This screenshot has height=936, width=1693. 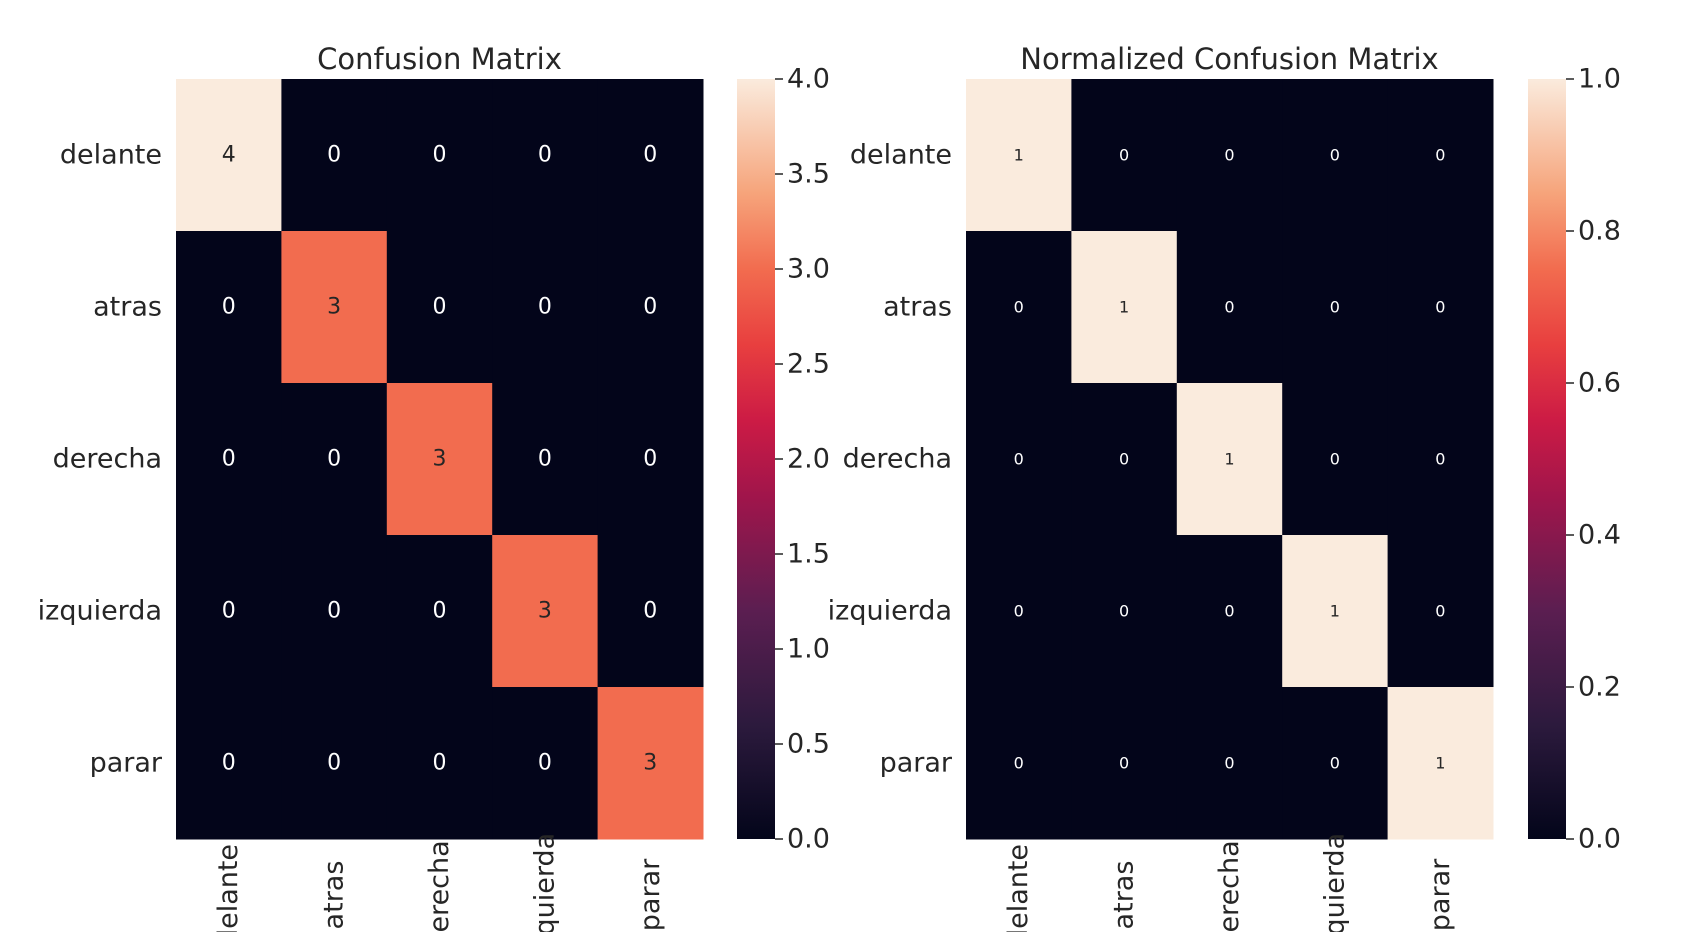 I want to click on raw-cell-r1-c2, so click(x=439, y=307).